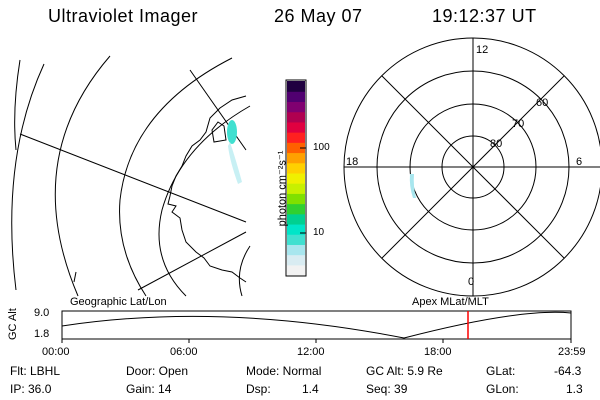 The width and height of the screenshot is (600, 400). What do you see at coordinates (157, 371) in the screenshot?
I see `info-door: Door: Open` at bounding box center [157, 371].